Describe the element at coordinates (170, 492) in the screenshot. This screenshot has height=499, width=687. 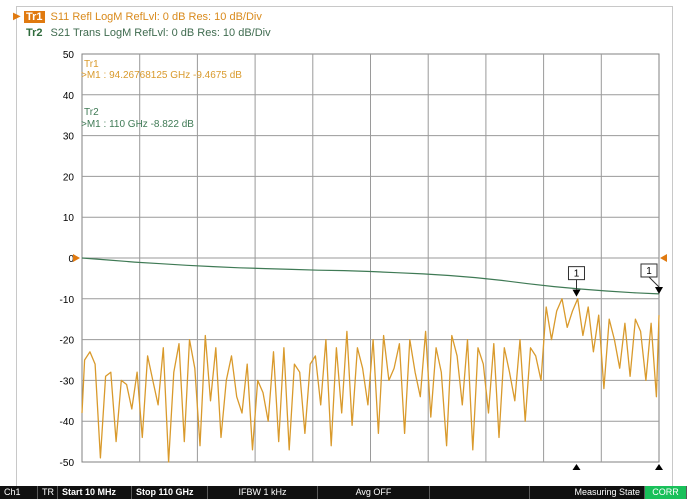
I see `stop-frequency: Stop 110 GHz` at that location.